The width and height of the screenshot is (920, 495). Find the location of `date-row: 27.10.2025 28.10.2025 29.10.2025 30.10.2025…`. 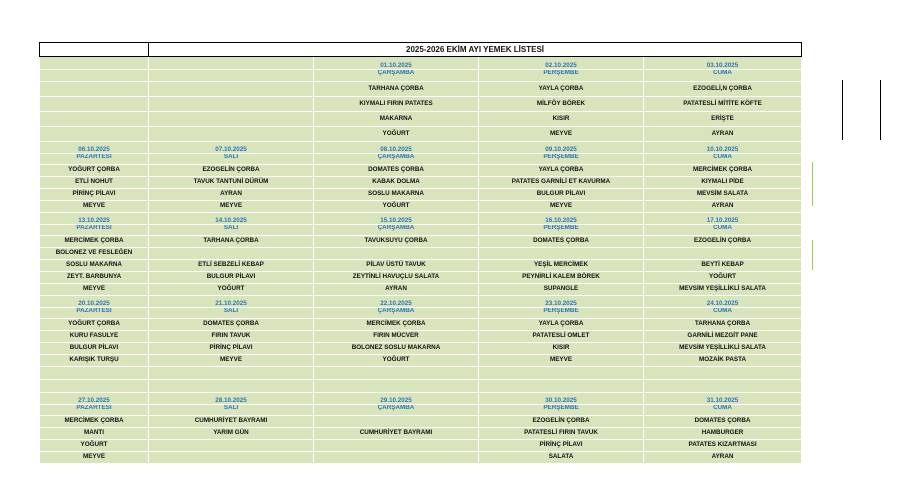

date-row: 27.10.2025 28.10.2025 29.10.2025 30.10.2025… is located at coordinates (421, 398).